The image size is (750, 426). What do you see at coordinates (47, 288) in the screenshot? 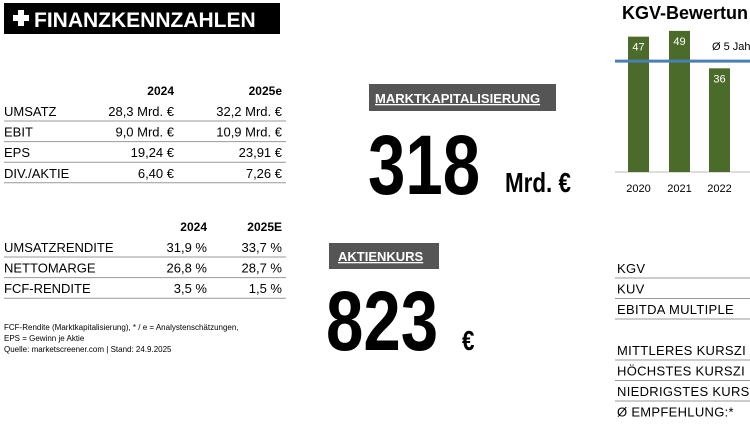
I see `row-label: FCF-RENDITE` at bounding box center [47, 288].